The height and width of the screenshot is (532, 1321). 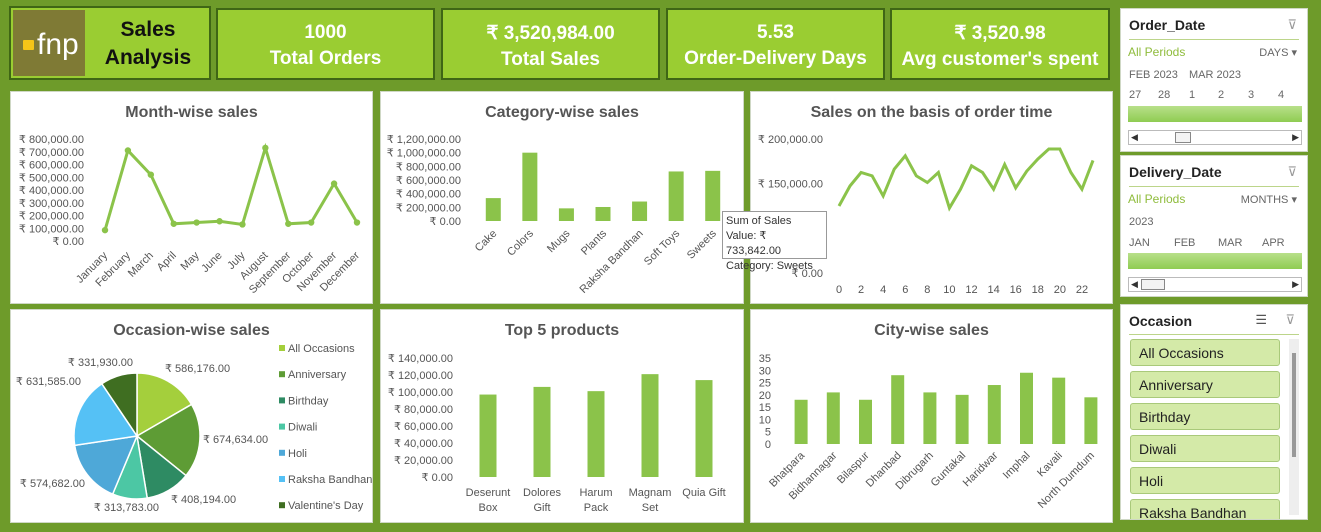 I want to click on month-tick: FEB, so click(x=1184, y=243).